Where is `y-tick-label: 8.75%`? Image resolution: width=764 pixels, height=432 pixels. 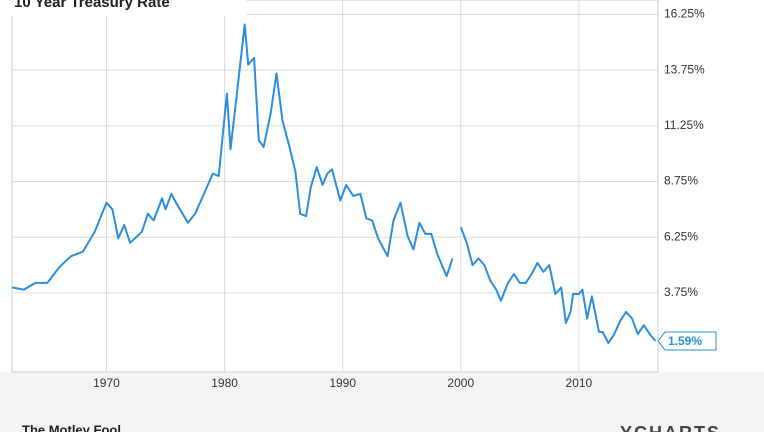 y-tick-label: 8.75% is located at coordinates (681, 181).